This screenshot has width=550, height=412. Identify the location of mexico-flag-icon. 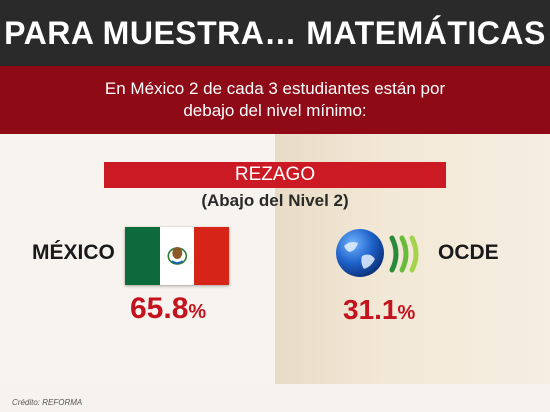
(177, 256).